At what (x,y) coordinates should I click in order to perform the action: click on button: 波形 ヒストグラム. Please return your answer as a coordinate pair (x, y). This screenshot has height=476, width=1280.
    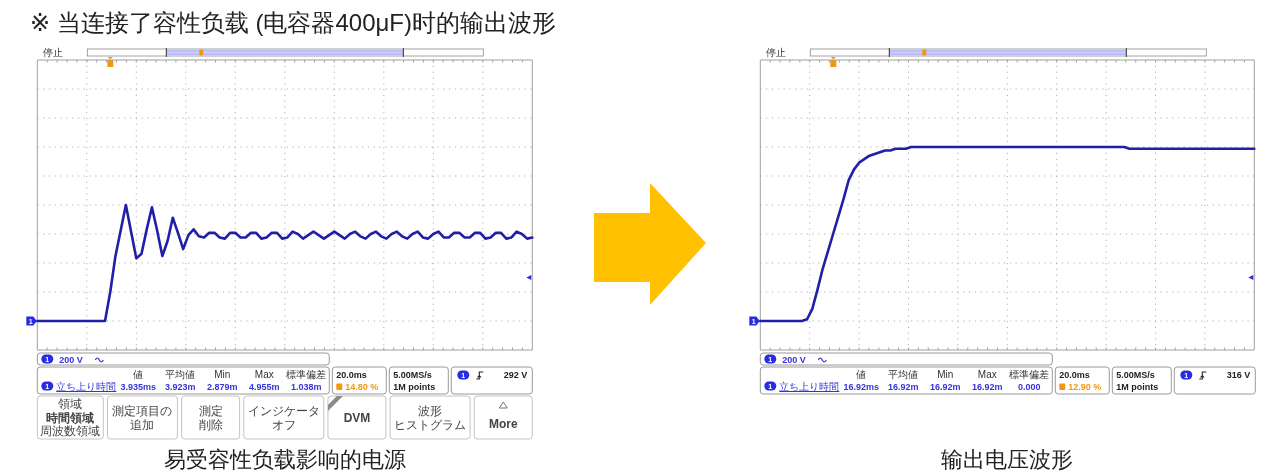
    Looking at the image, I should click on (430, 417).